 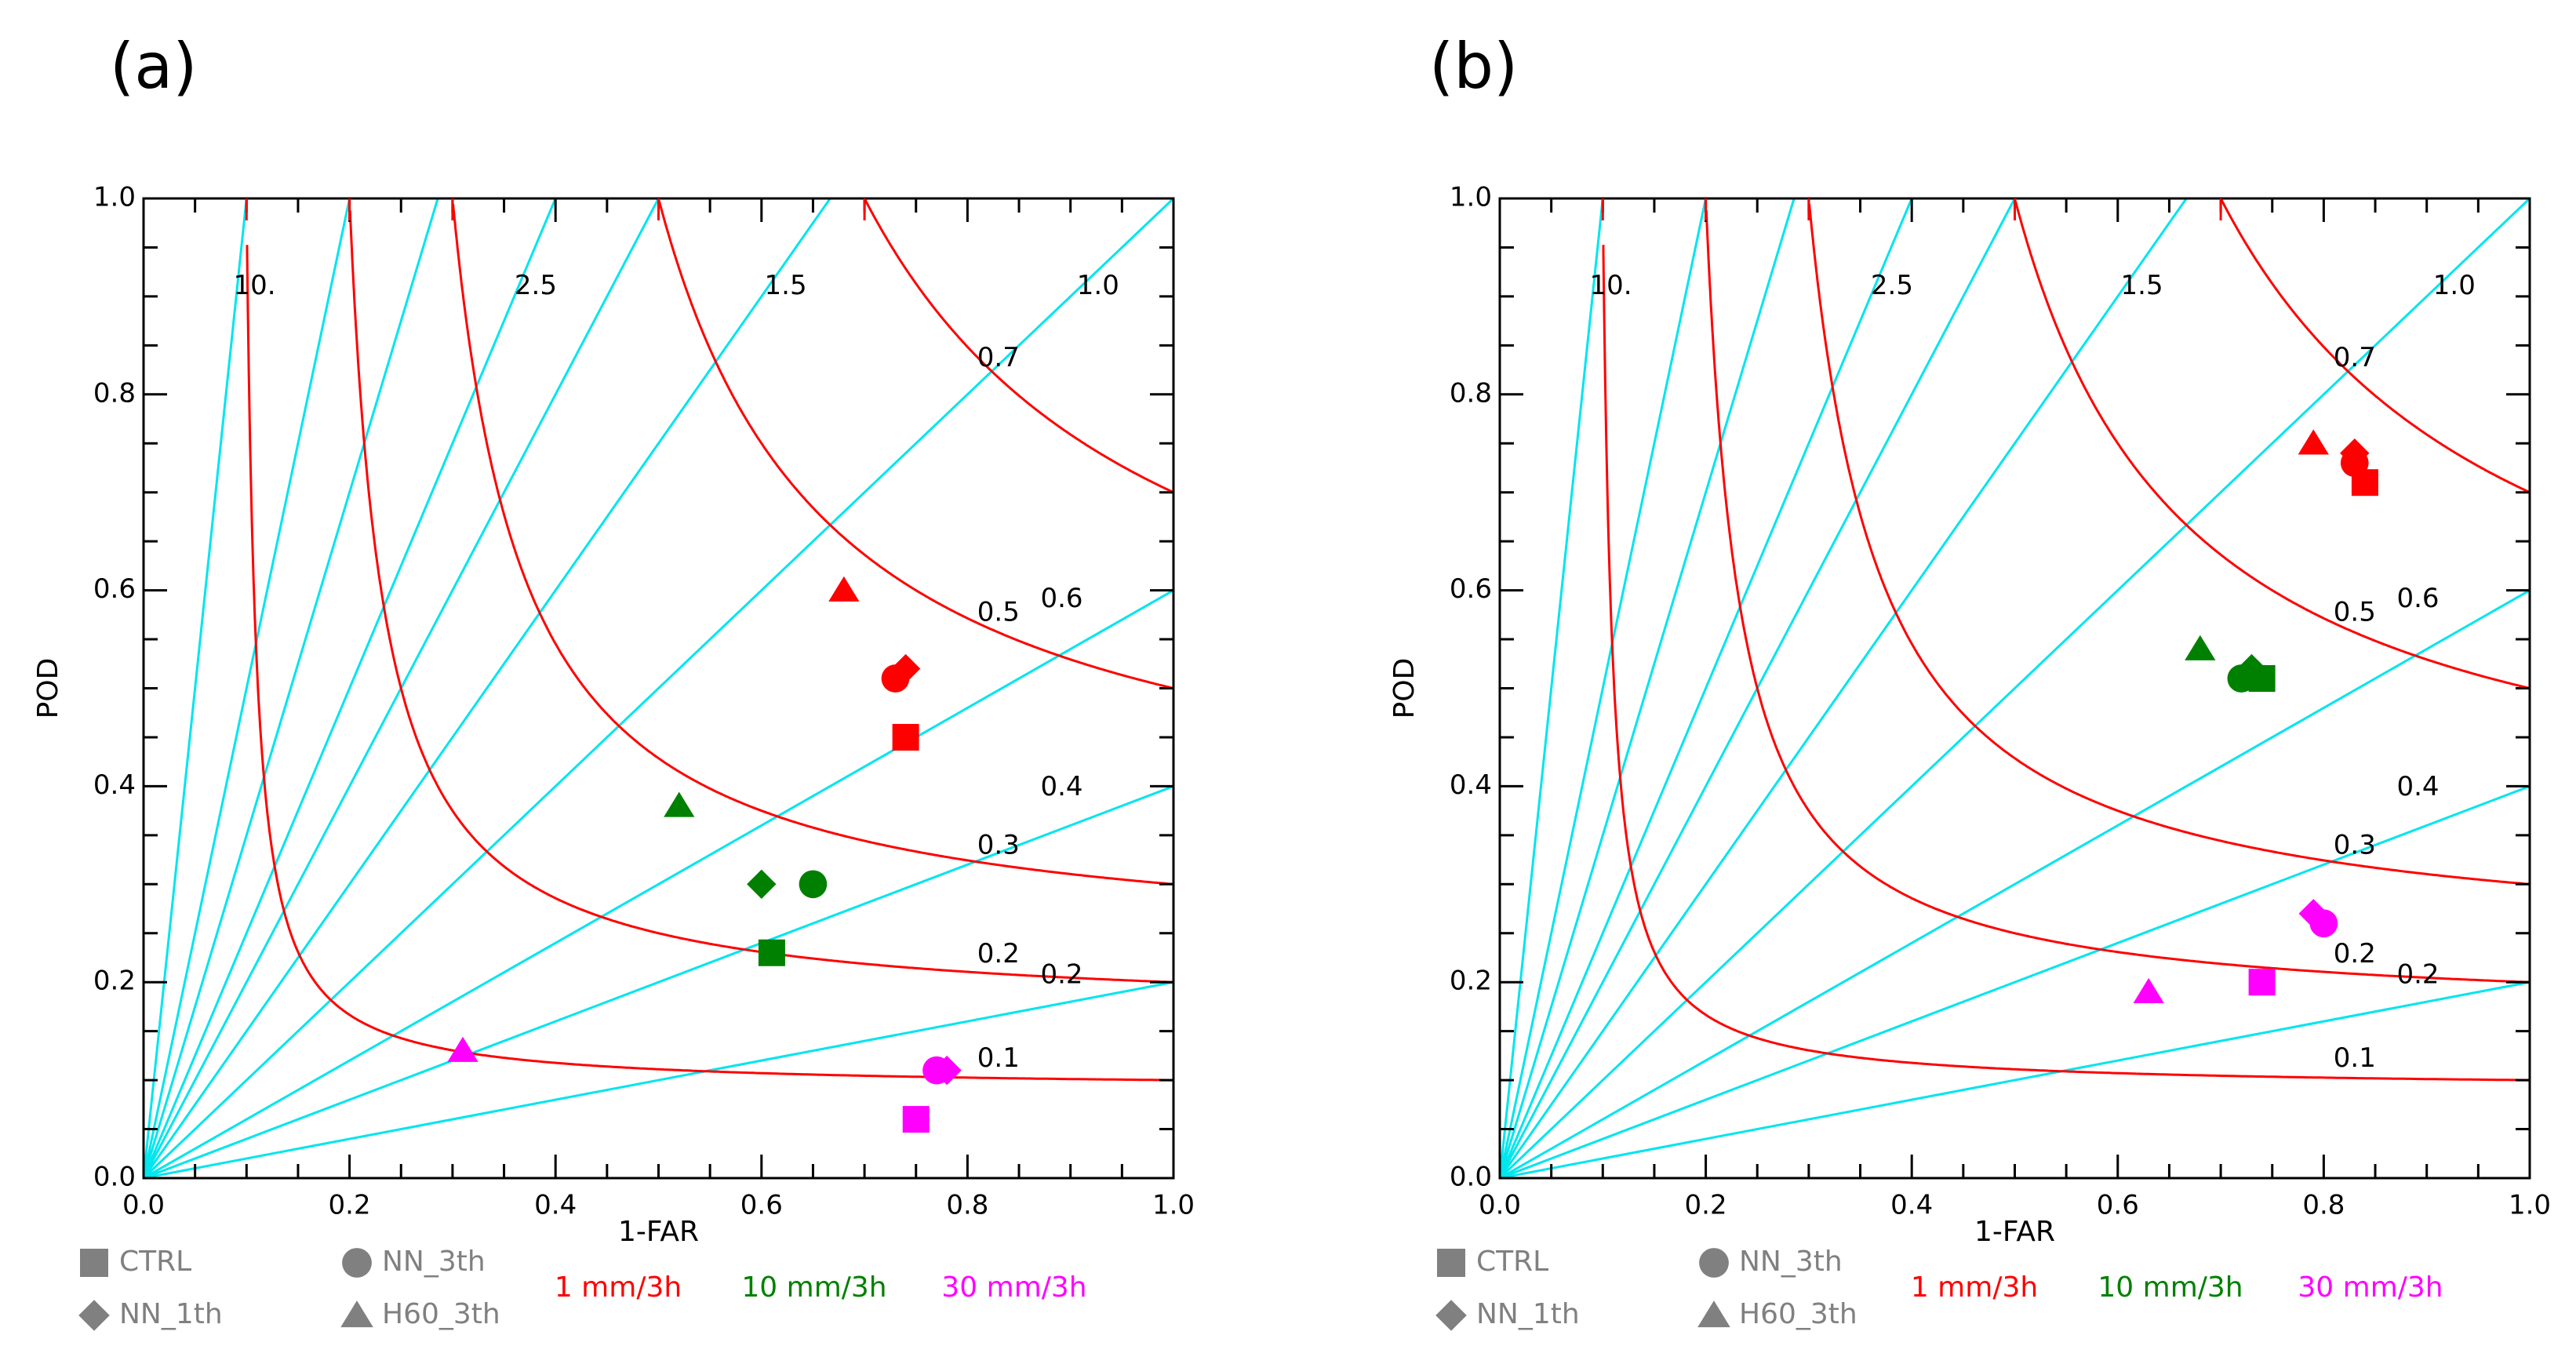 What do you see at coordinates (171, 1314) in the screenshot?
I see `legend-label-nn-1th: NN_1th` at bounding box center [171, 1314].